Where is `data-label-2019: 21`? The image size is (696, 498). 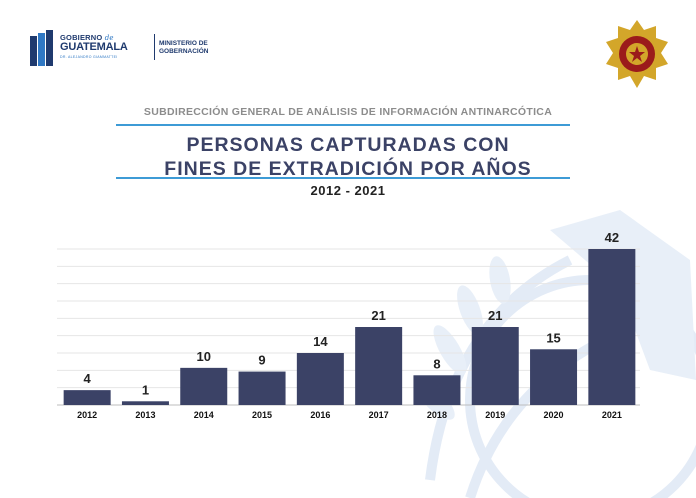
data-label-2019: 21 is located at coordinates (495, 315).